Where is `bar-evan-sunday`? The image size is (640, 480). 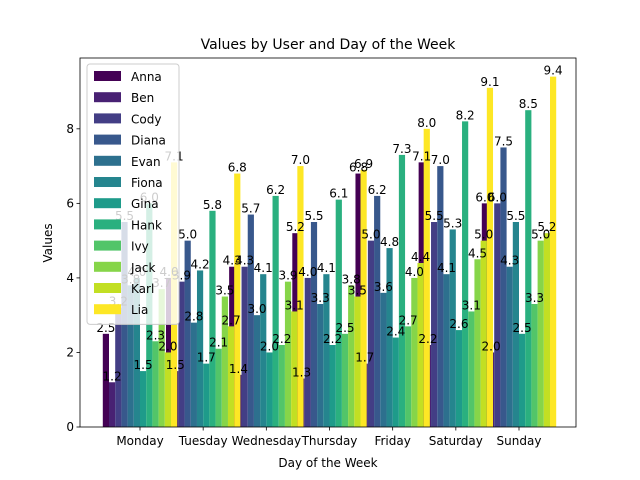
bar-evan-sunday is located at coordinates (509, 346).